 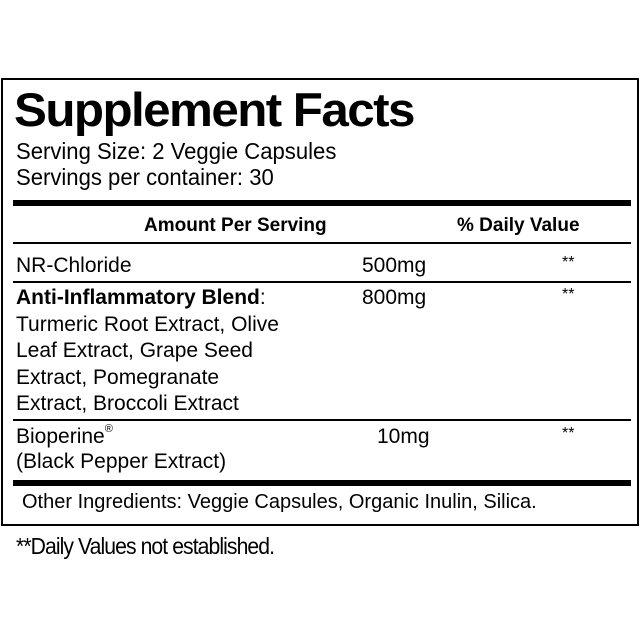 What do you see at coordinates (176, 151) in the screenshot?
I see `serving-size: Serving Size: 2 Veggie Capsules` at bounding box center [176, 151].